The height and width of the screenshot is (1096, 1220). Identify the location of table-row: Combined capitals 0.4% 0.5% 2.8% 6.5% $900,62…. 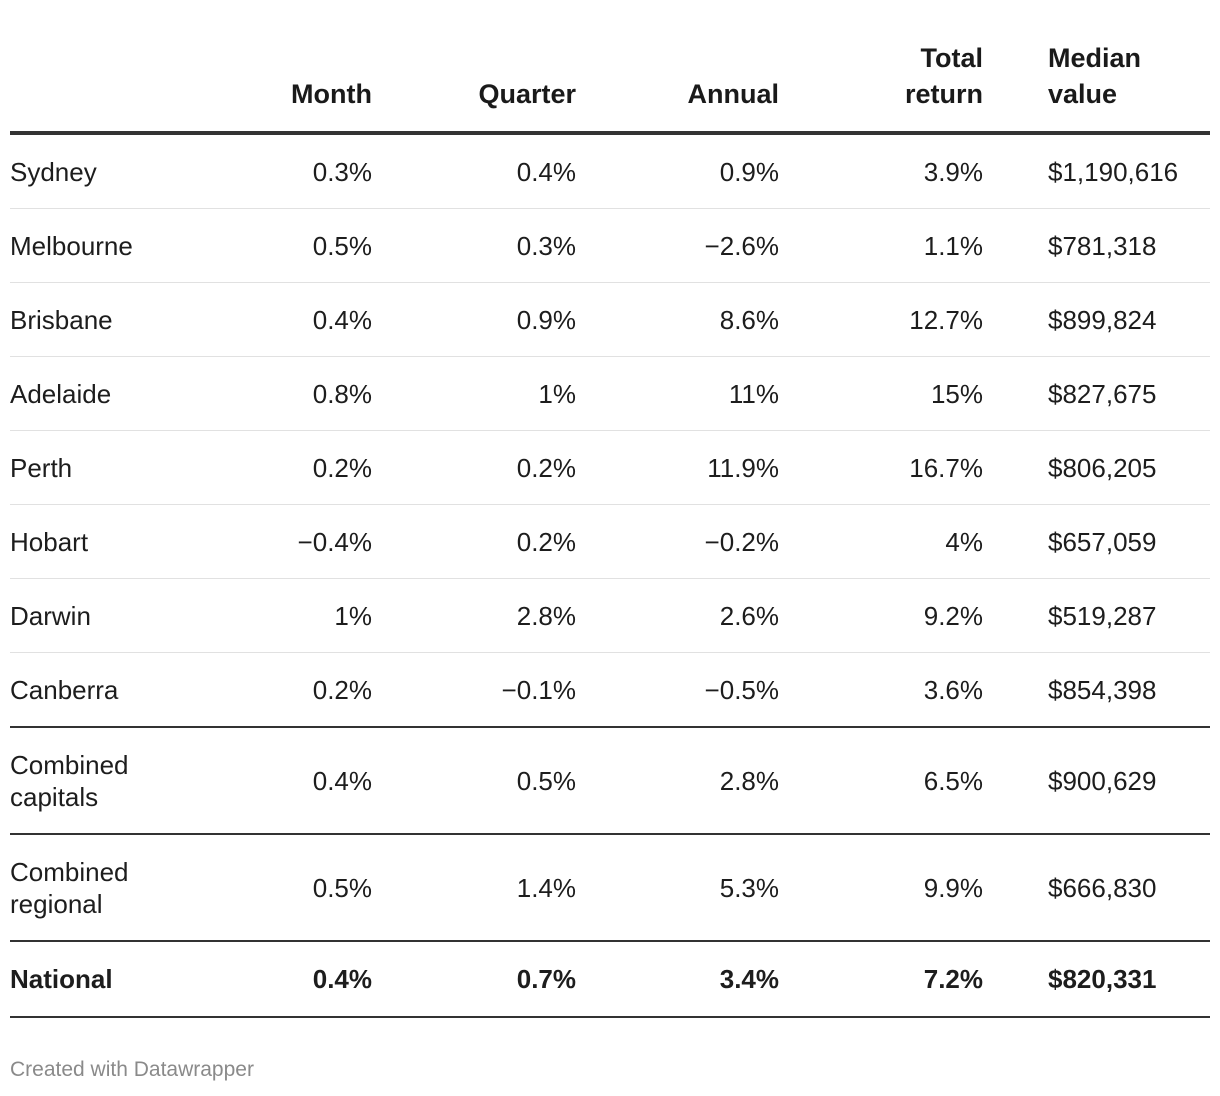
(610, 781).